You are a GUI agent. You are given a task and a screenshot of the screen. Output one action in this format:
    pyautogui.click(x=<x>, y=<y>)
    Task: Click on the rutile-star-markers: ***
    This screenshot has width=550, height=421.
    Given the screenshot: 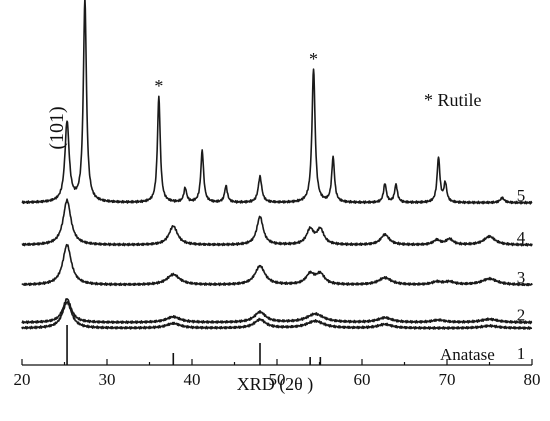 What is the action you would take?
    pyautogui.click(x=236, y=72)
    